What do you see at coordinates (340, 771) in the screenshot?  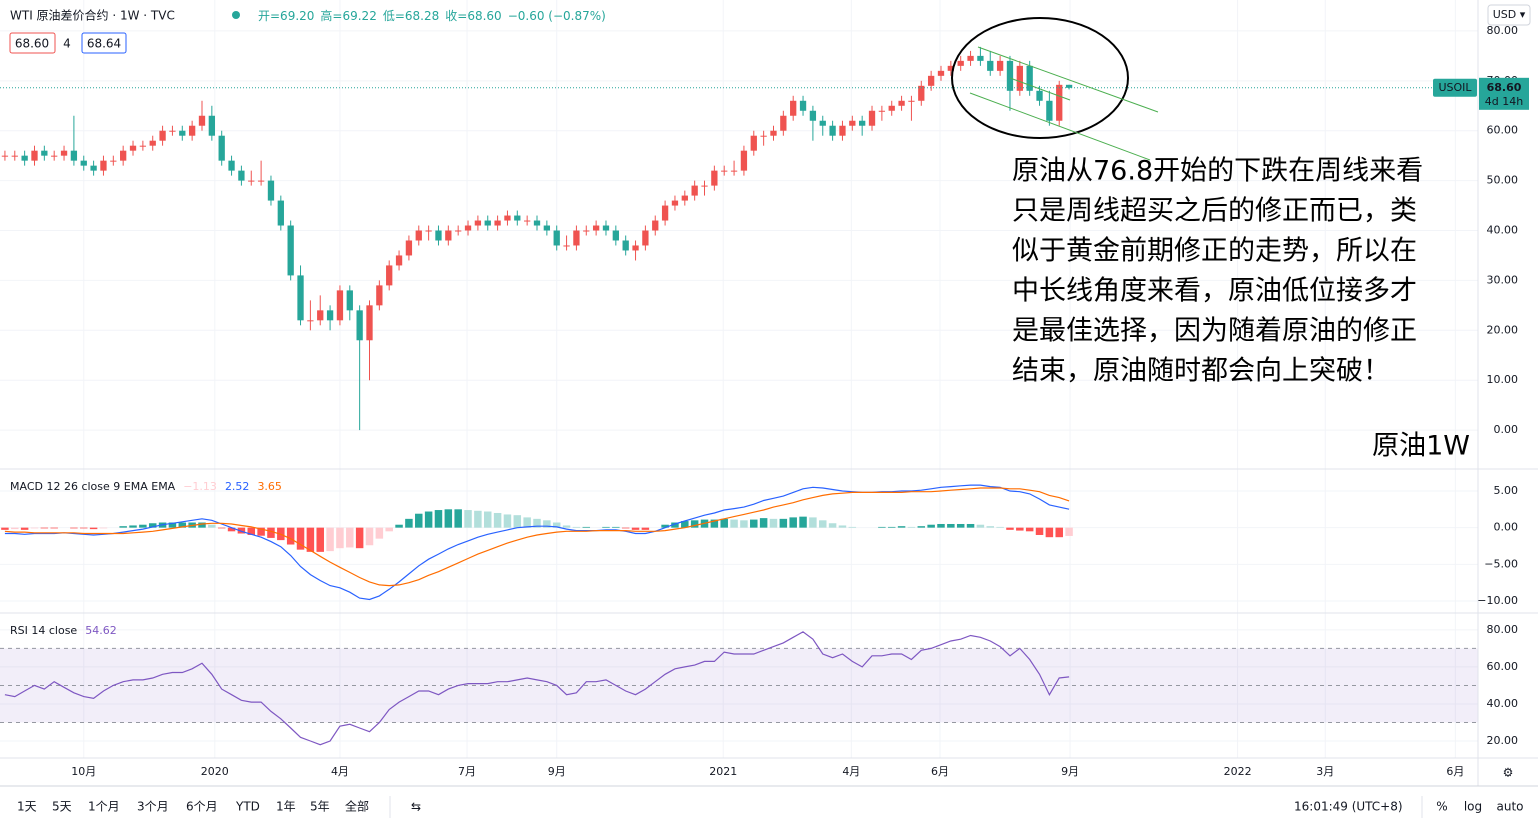 I see `x-tick-label: 4月` at bounding box center [340, 771].